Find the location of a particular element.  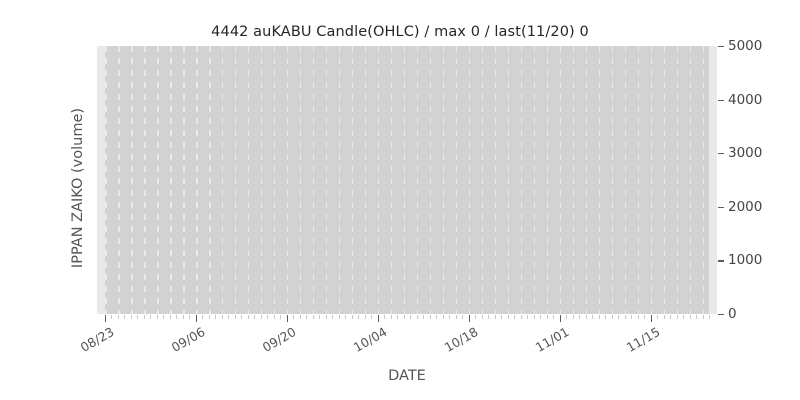

x-tick-label: 08/23 is located at coordinates (97, 340).